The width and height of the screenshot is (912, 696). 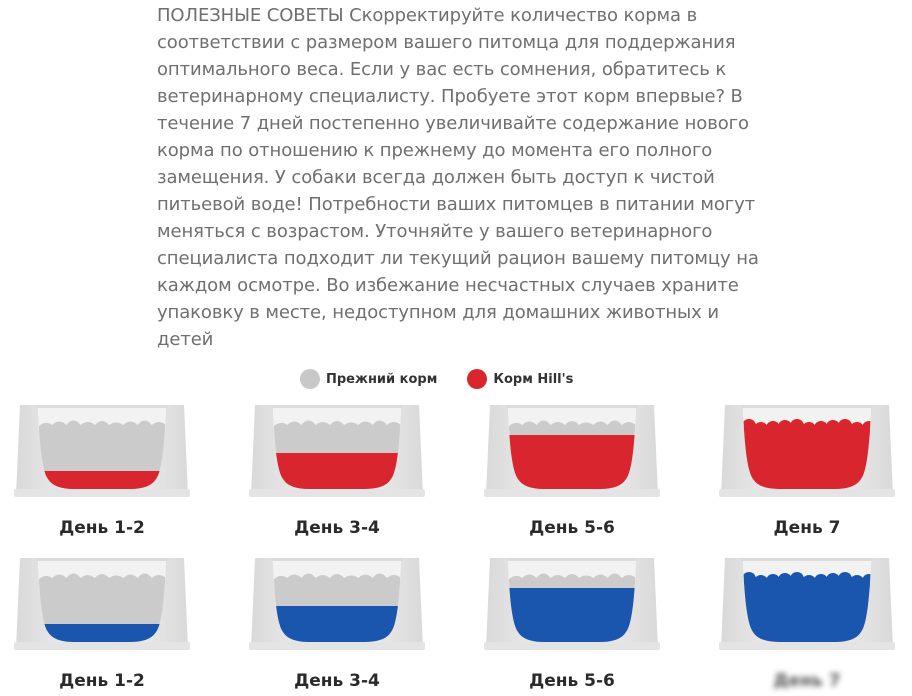 I want to click on legend-item-new-food: Корм Hill's, so click(x=520, y=379).